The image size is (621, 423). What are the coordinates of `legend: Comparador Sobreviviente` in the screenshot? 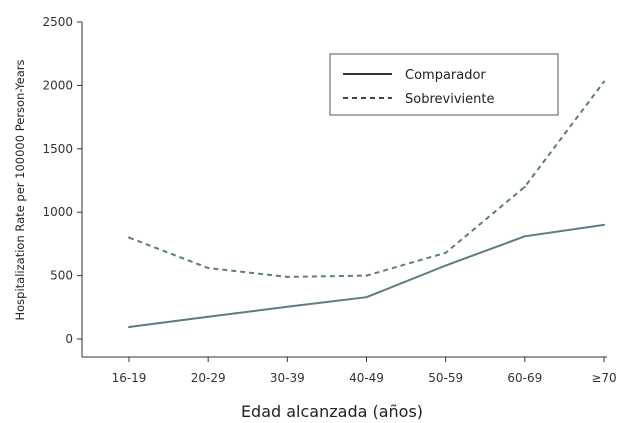 It's located at (444, 84).